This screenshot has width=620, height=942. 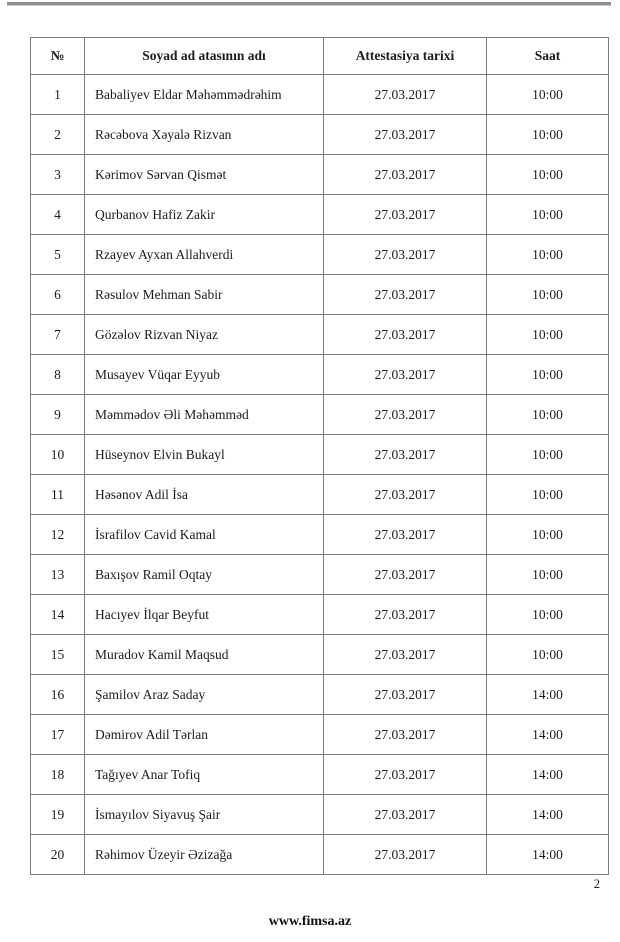 What do you see at coordinates (204, 774) in the screenshot?
I see `name-cell: Tağıyev Anar Tofiq` at bounding box center [204, 774].